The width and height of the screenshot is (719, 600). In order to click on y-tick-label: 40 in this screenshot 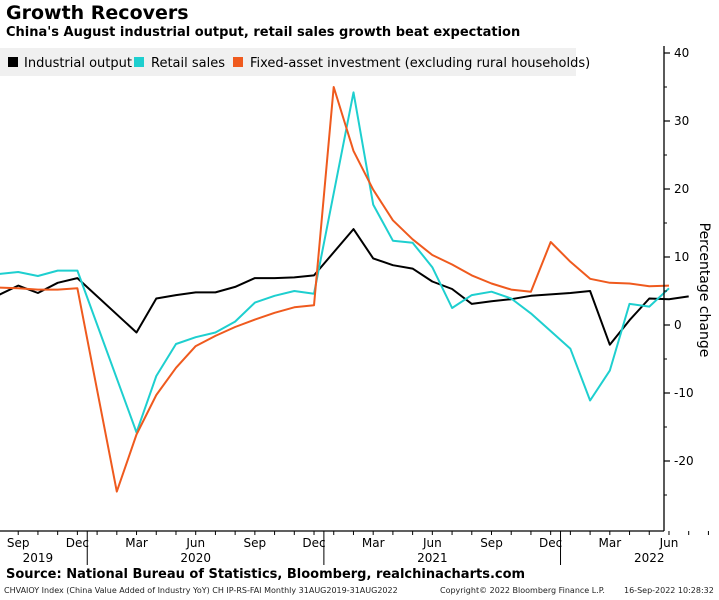, I will do `click(681, 53)`.